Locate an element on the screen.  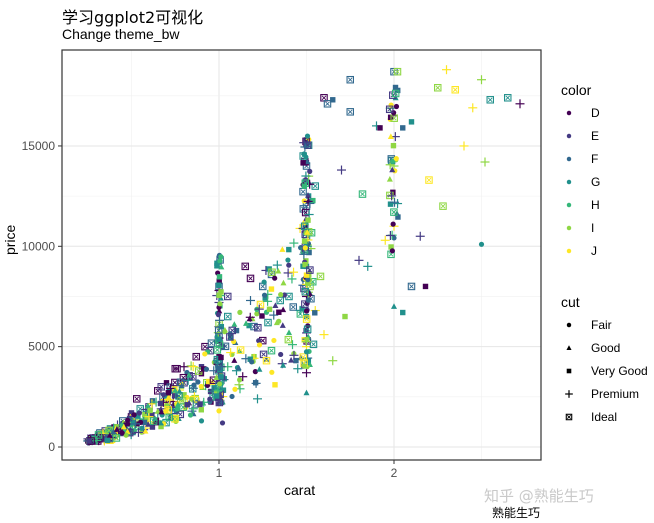
y-axis-label: price is located at coordinates (10, 239).